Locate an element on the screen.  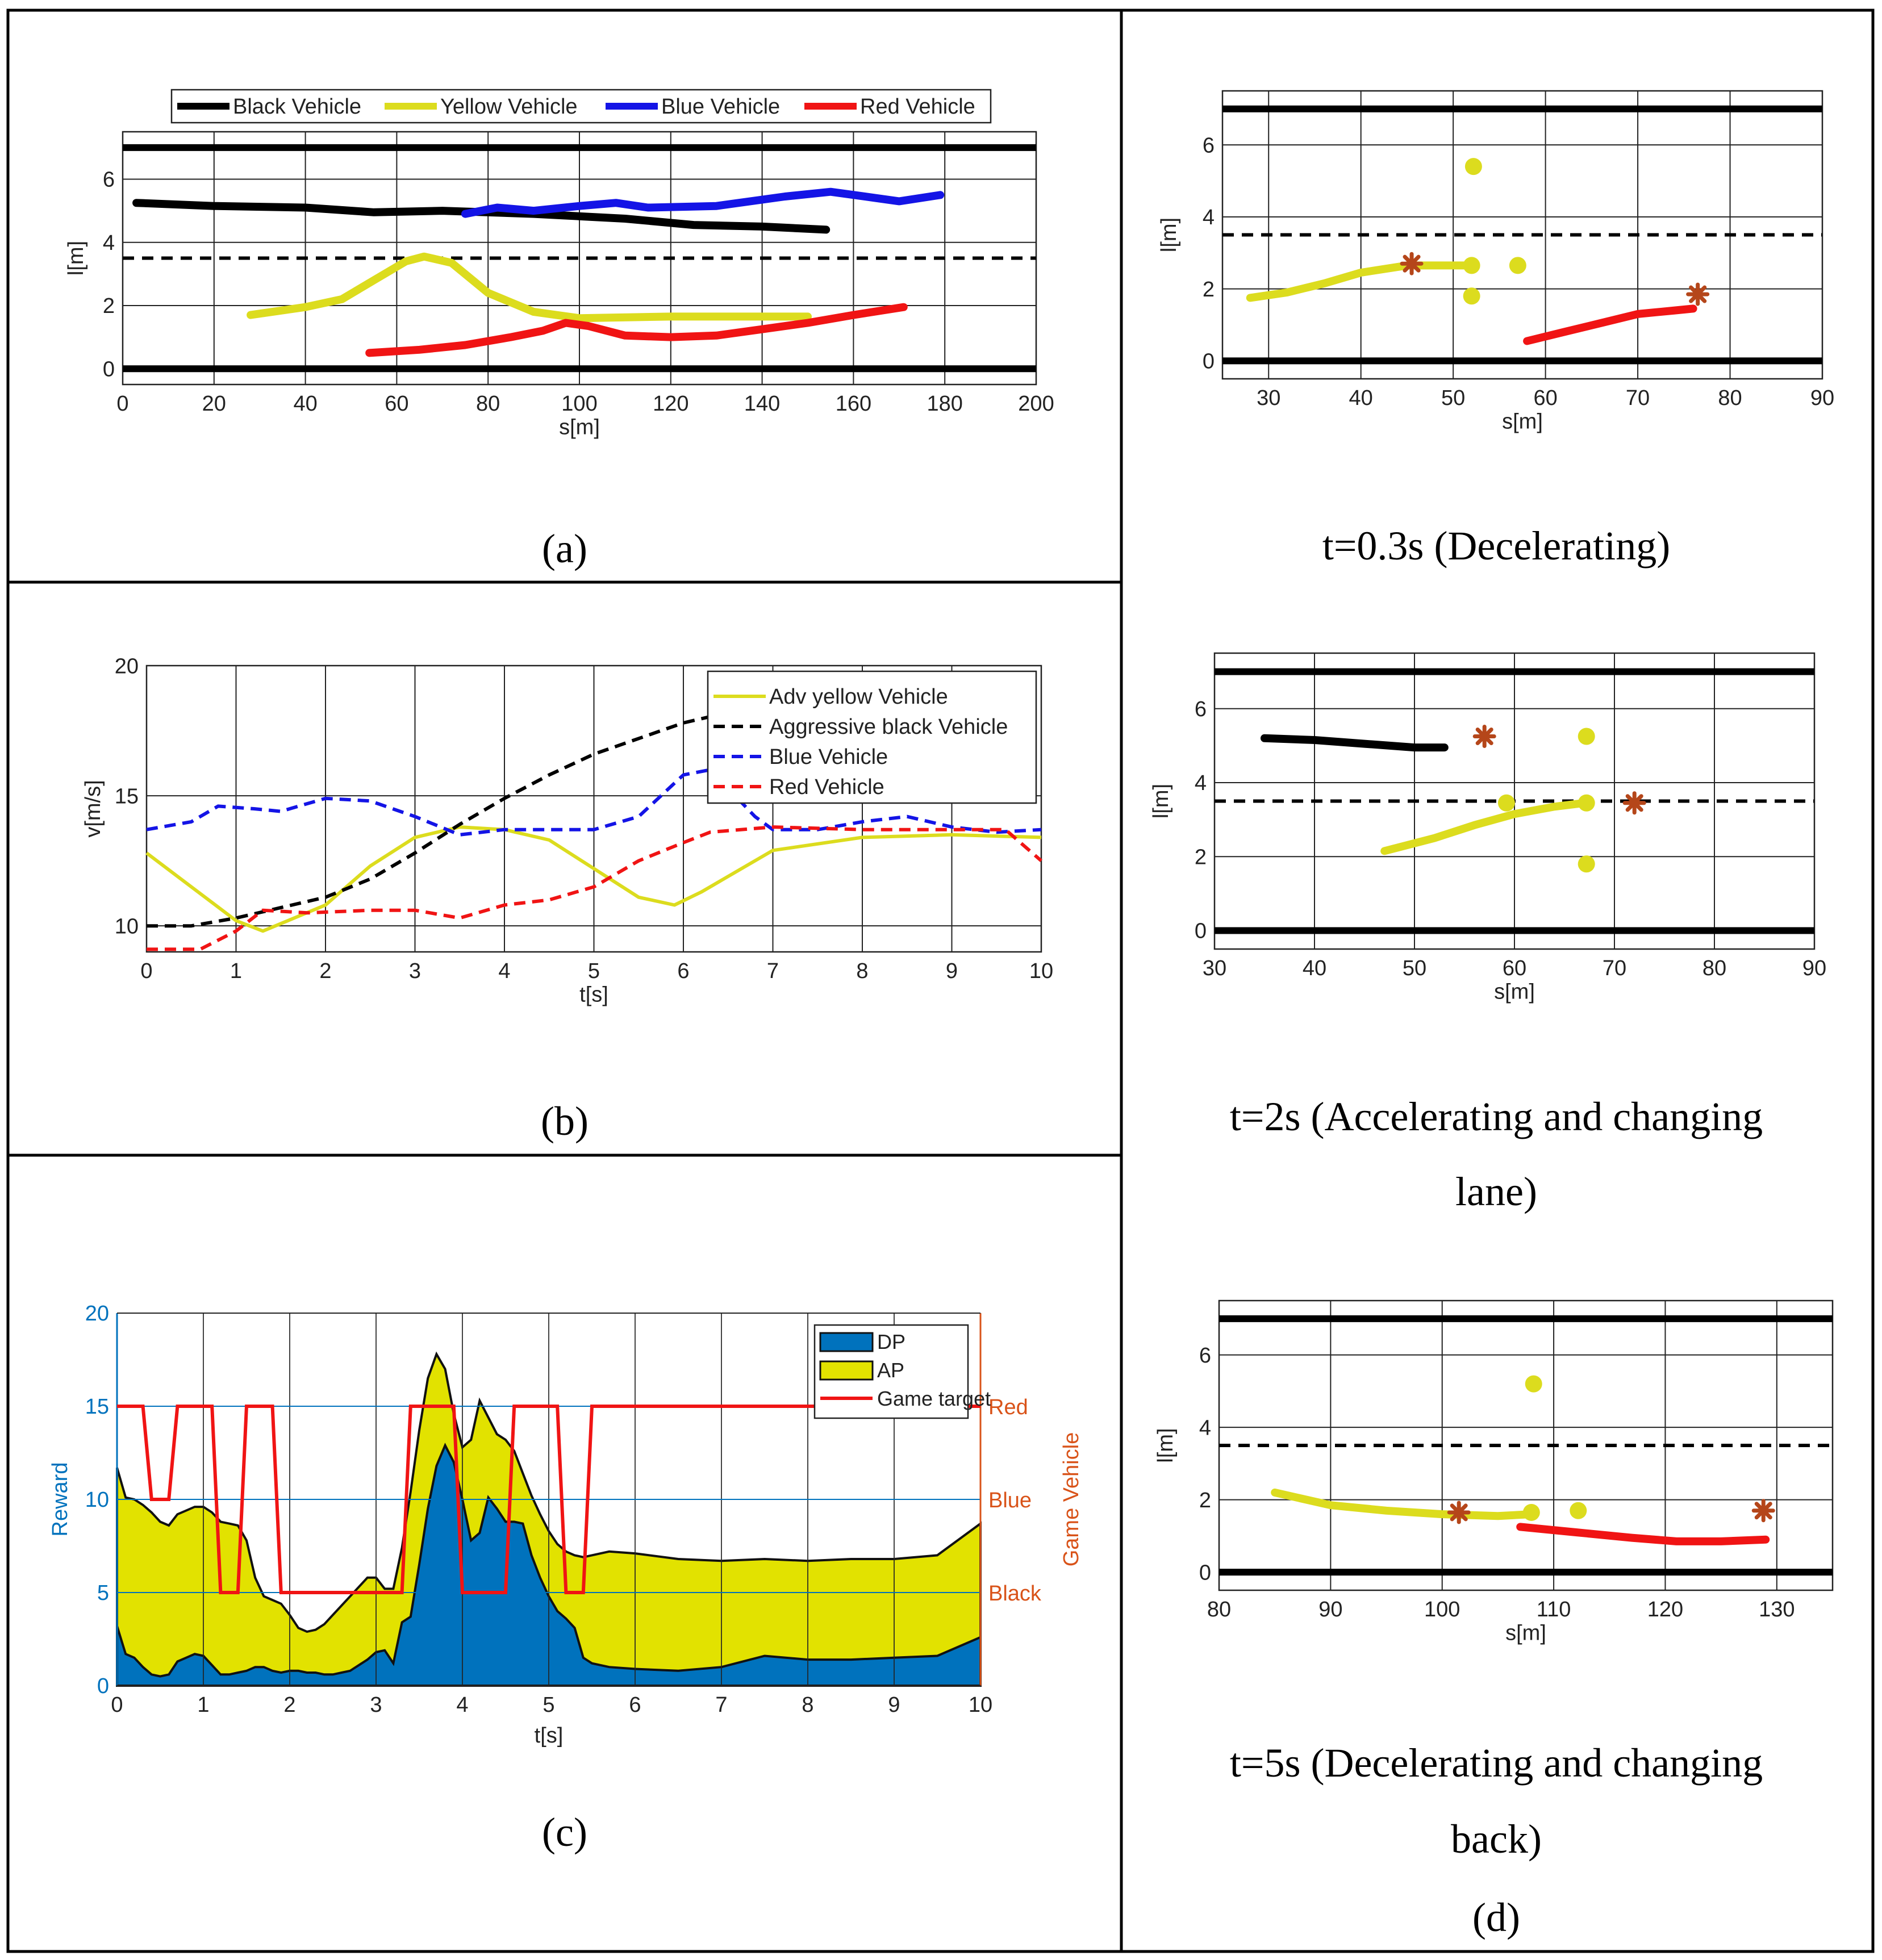
x-tick-label: 180 is located at coordinates (944, 404).